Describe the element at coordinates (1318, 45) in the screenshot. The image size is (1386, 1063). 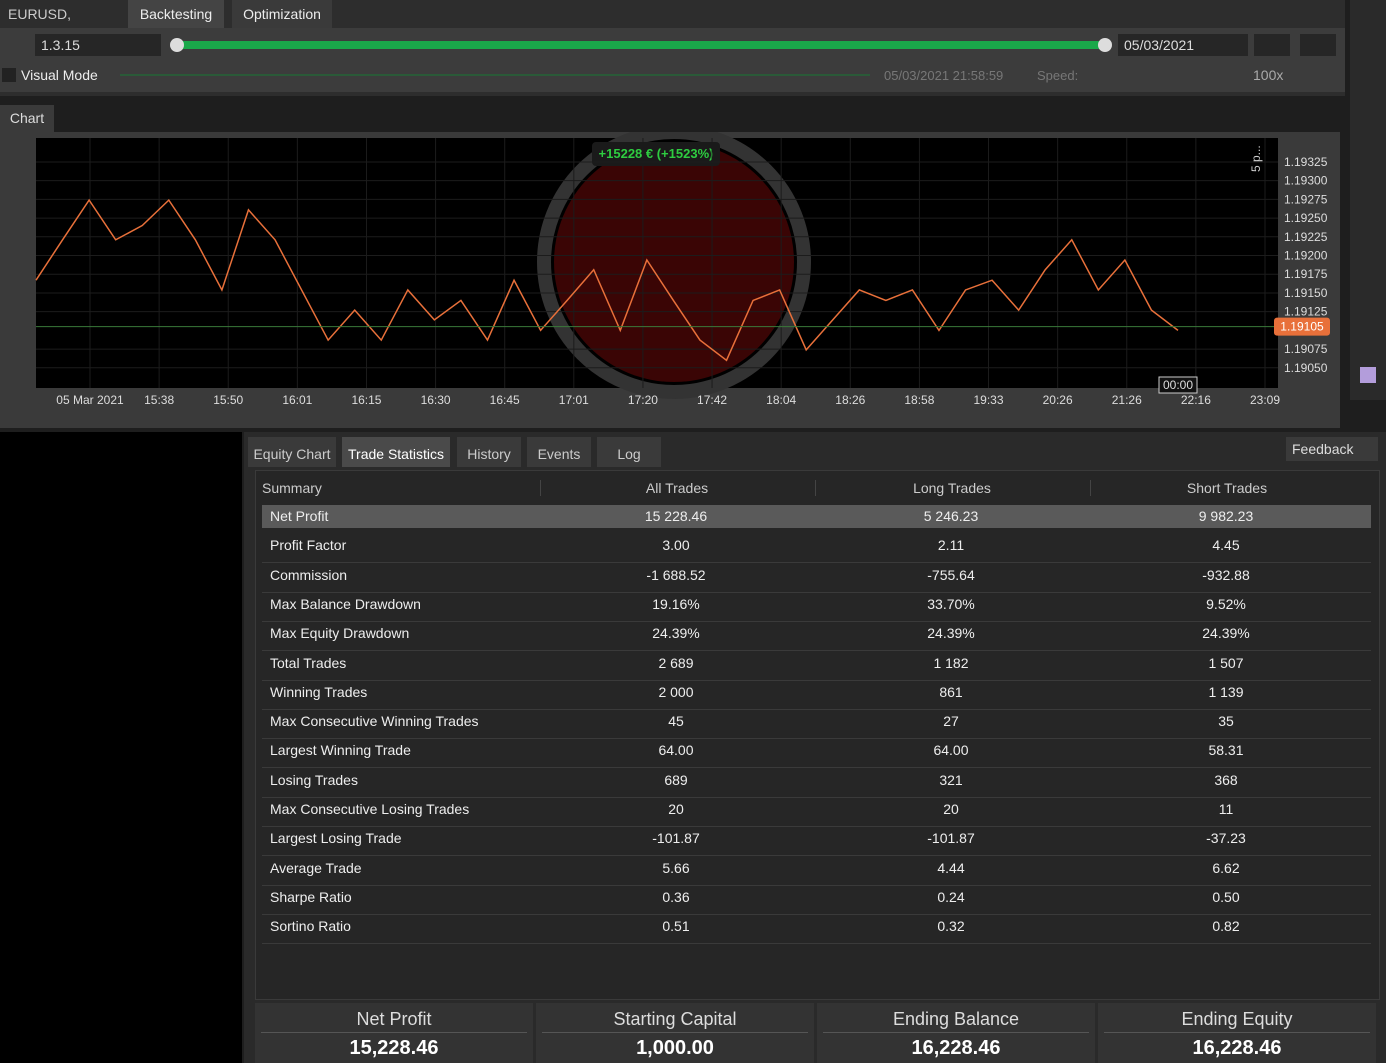
I see `stop-button` at that location.